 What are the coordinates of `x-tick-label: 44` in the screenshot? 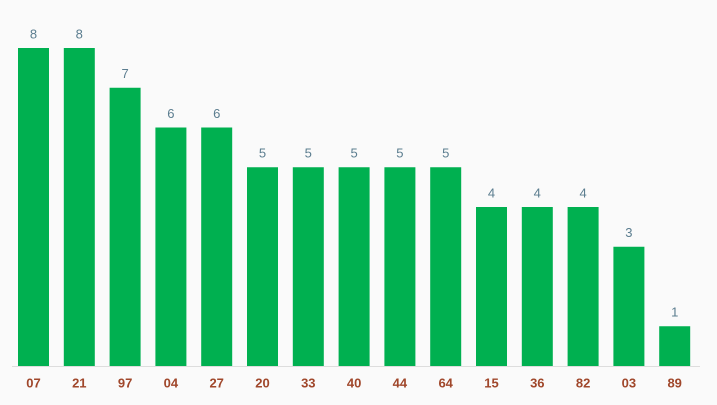 It's located at (400, 382).